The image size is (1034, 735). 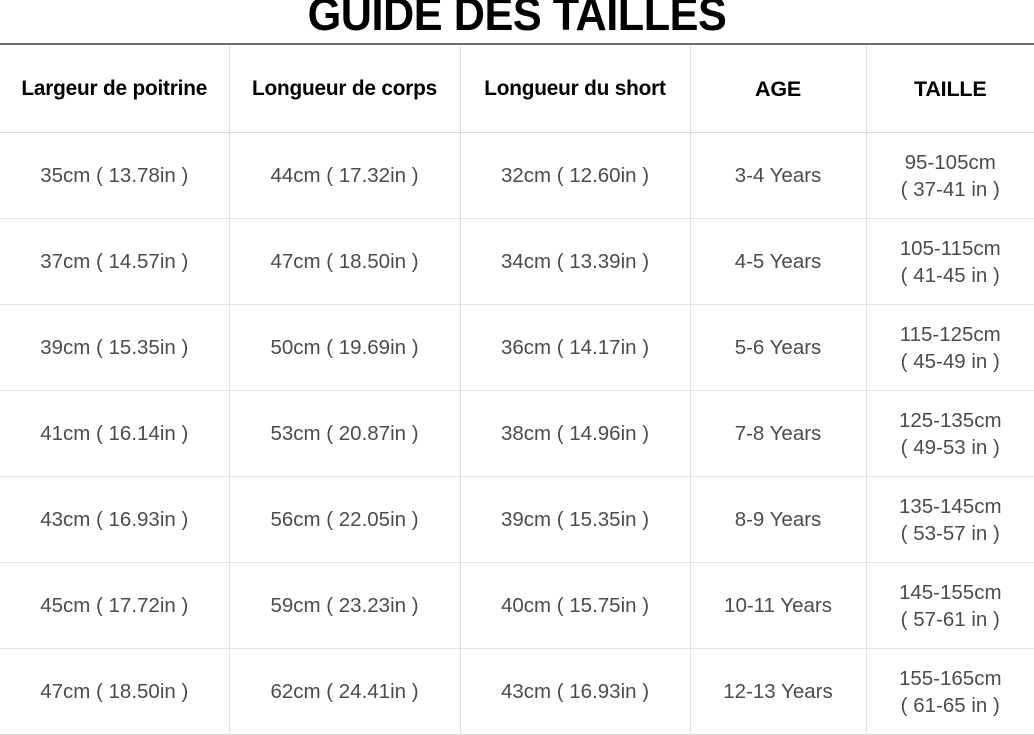 I want to click on cell-chest-width: 39cm ( 15.35in ), so click(x=115, y=347).